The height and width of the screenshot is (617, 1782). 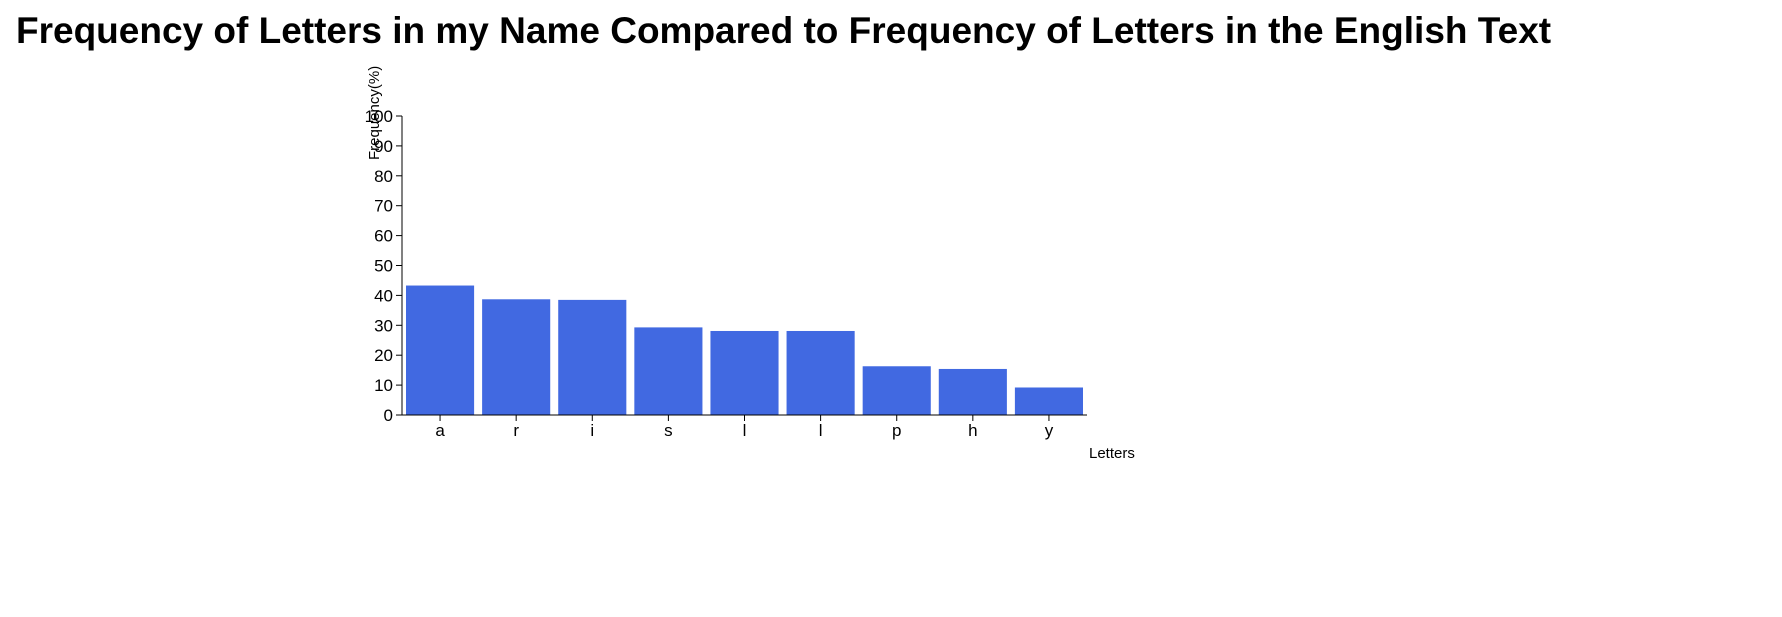 What do you see at coordinates (972, 391) in the screenshot?
I see `bar-h` at bounding box center [972, 391].